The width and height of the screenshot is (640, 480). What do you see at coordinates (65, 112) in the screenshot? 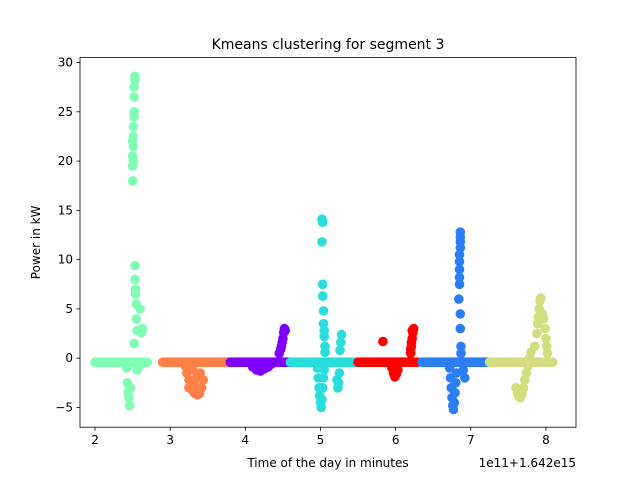
I see `y-tick-label: 25` at bounding box center [65, 112].